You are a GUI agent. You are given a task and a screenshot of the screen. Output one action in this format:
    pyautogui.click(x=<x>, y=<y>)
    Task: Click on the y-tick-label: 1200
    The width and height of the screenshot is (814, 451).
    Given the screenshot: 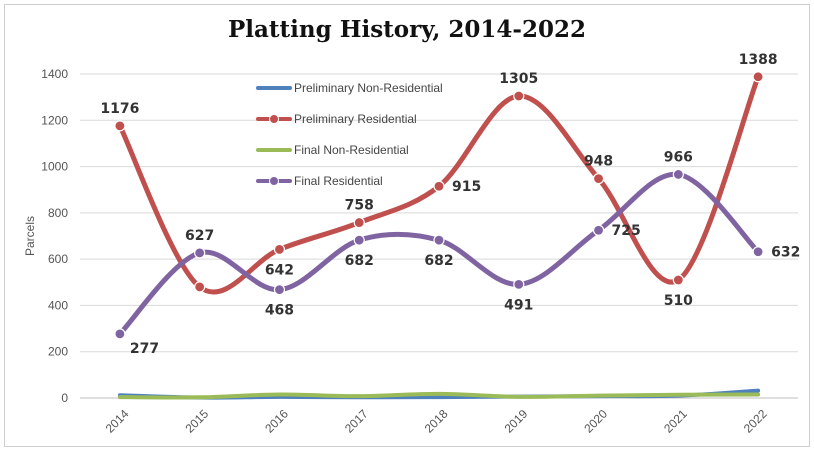 What is the action you would take?
    pyautogui.click(x=54, y=120)
    